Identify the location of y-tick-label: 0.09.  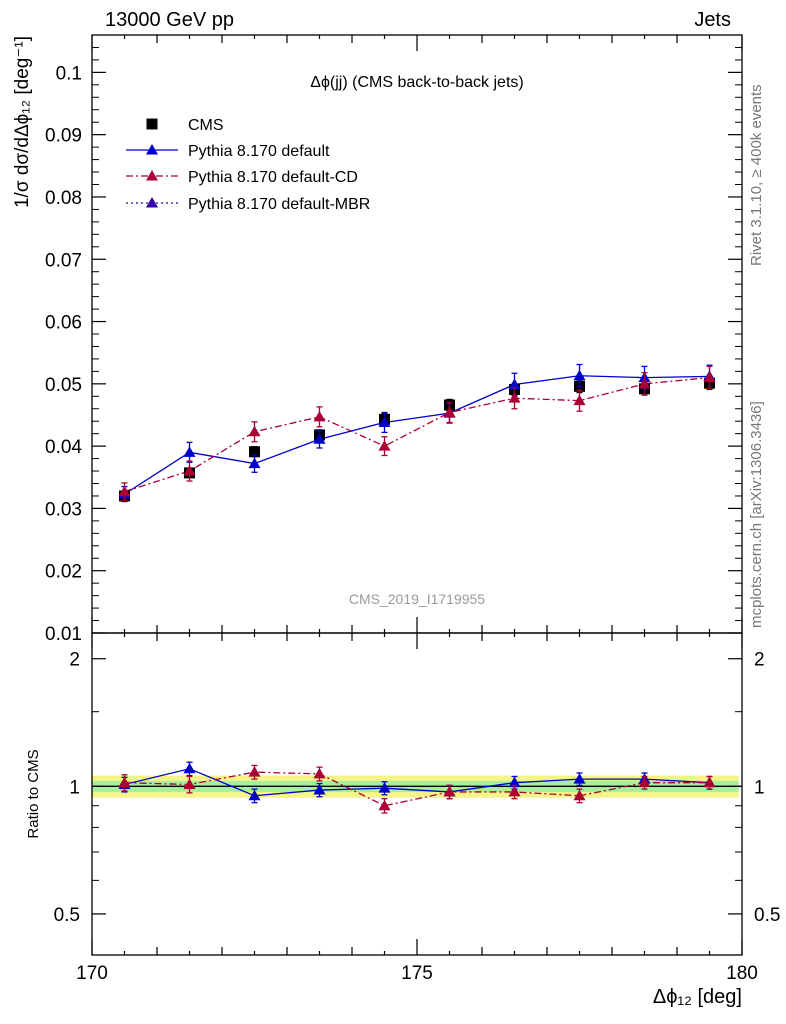
(63, 136).